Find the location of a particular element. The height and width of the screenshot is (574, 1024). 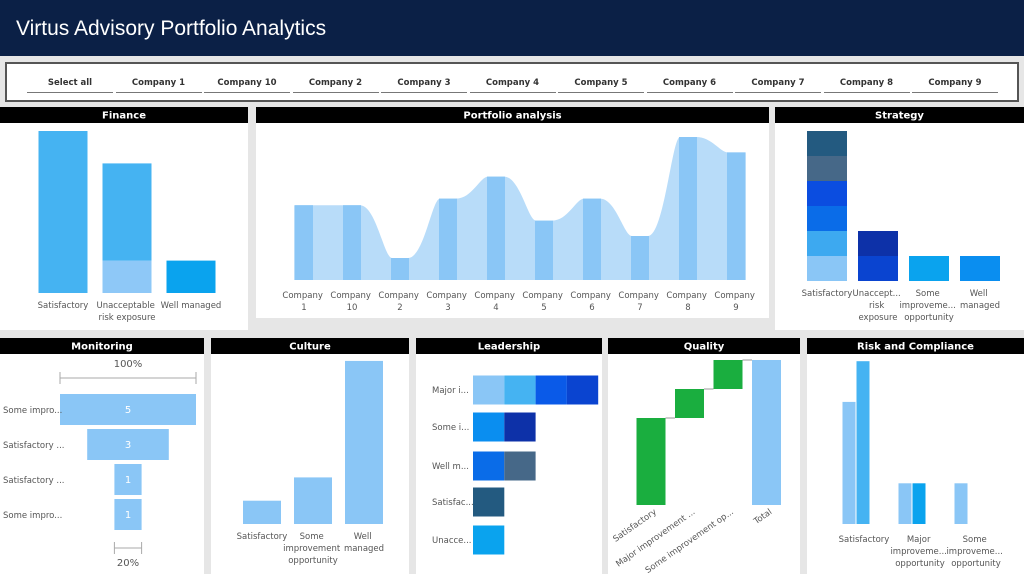

axis-label: Company 3 is located at coordinates (447, 302).